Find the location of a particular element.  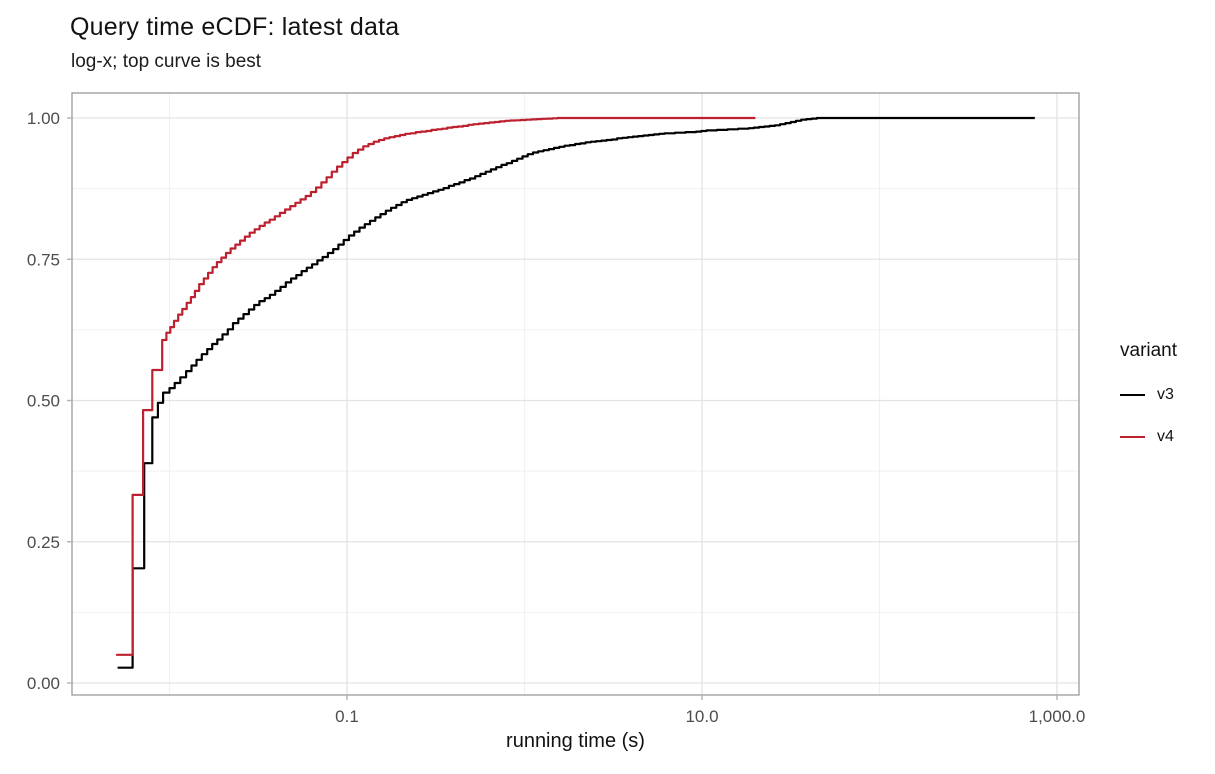

y-tick-label: 0.50 is located at coordinates (43, 401).